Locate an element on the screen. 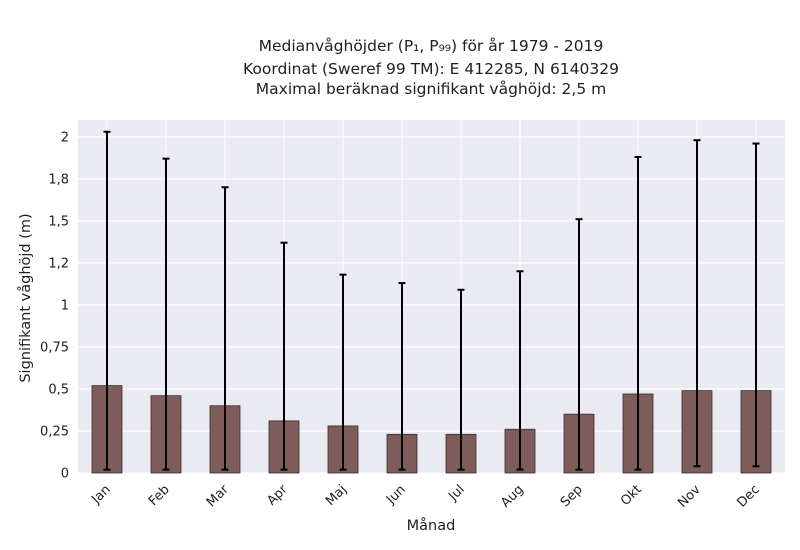  x-axis-label: Månad is located at coordinates (431, 525).